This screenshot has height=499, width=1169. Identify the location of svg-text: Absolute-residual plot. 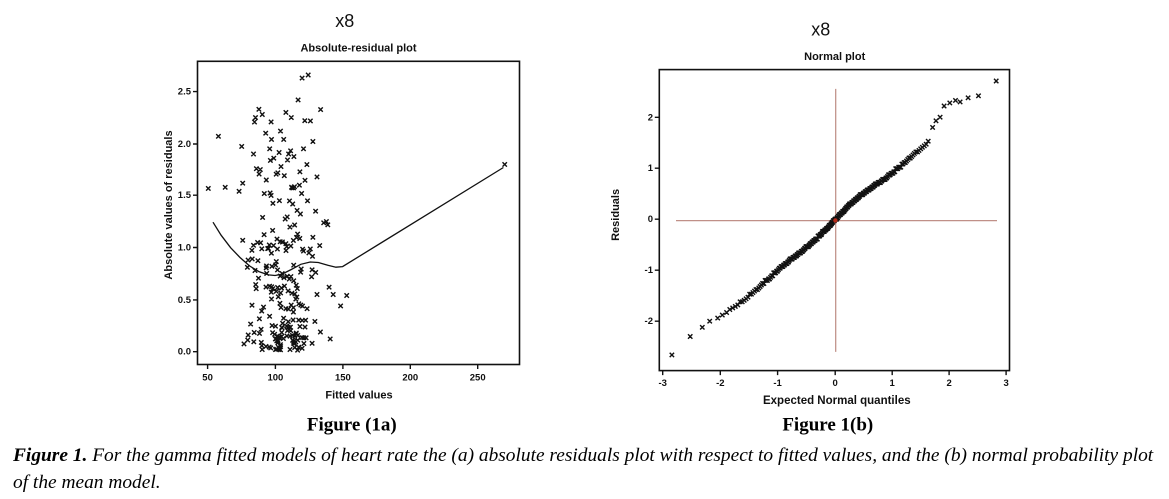
(358, 49).